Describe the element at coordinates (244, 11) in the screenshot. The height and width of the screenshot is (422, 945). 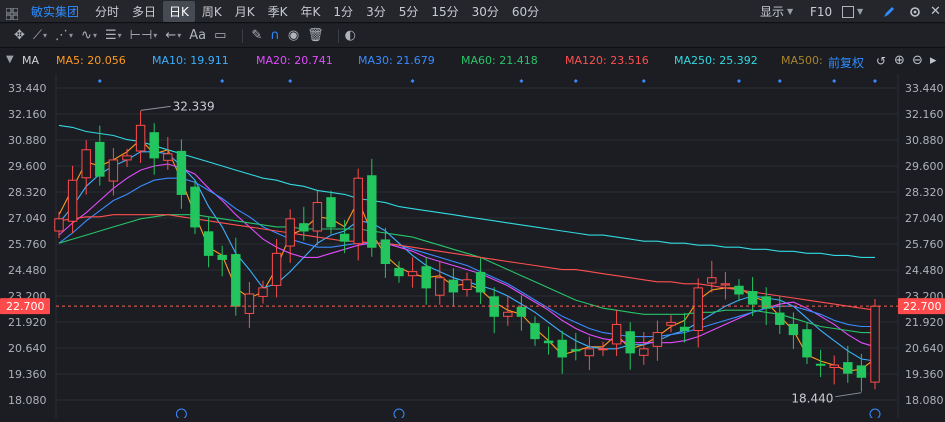
I see `tab-period-4: 月K` at that location.